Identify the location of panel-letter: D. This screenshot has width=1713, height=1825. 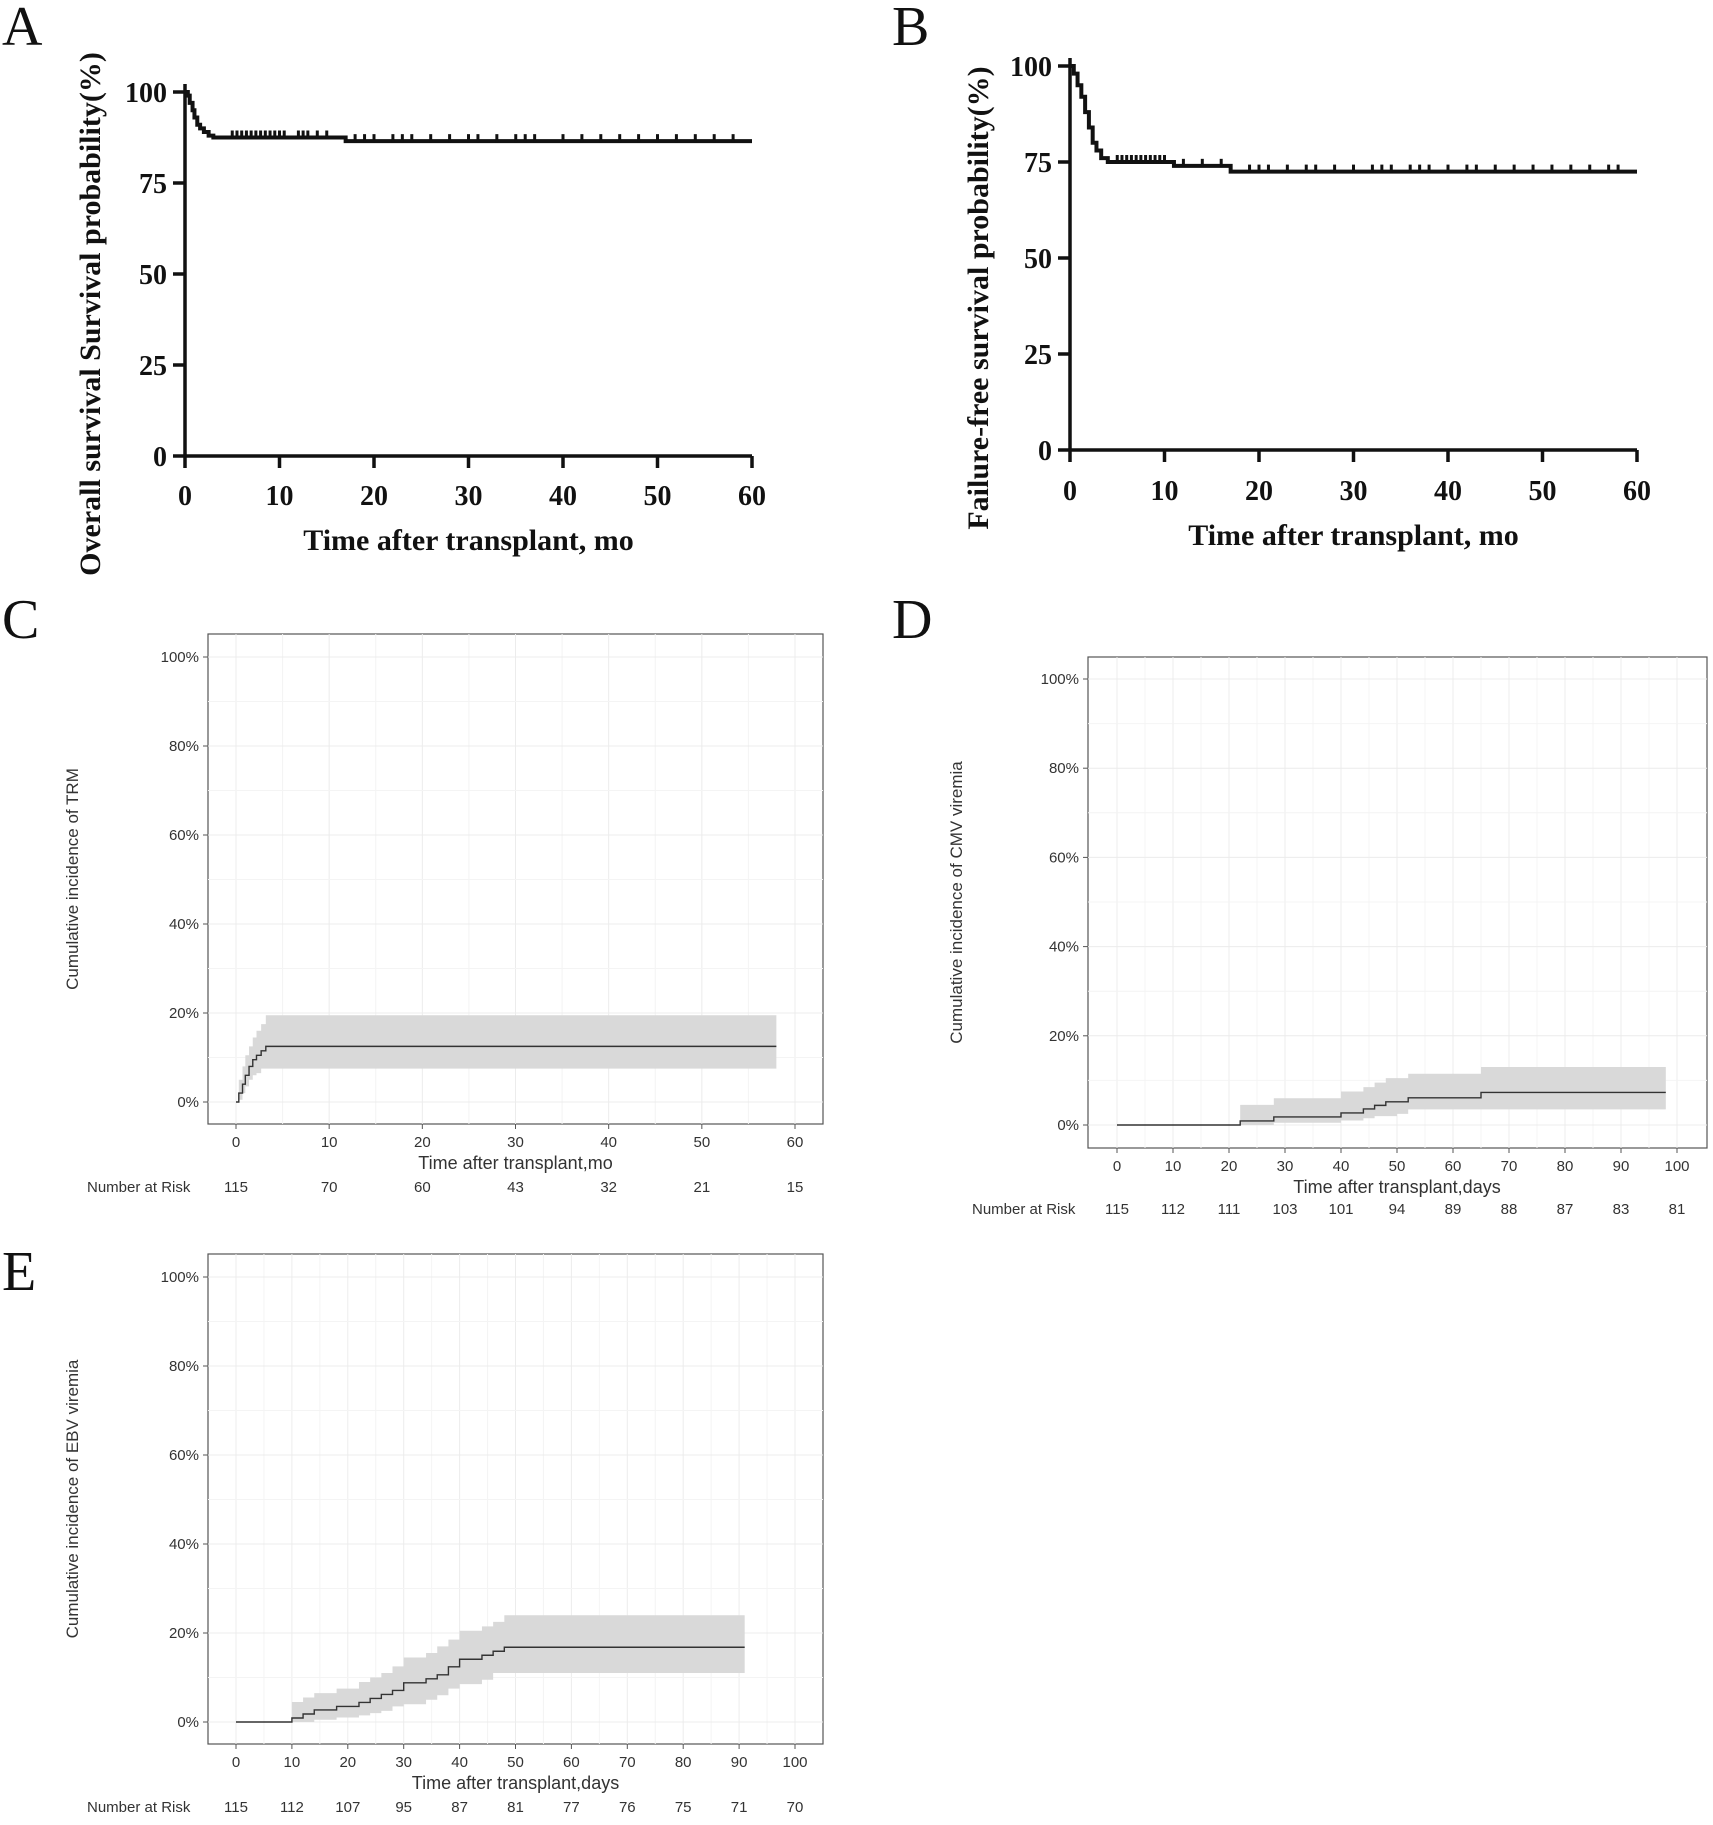
(912, 620).